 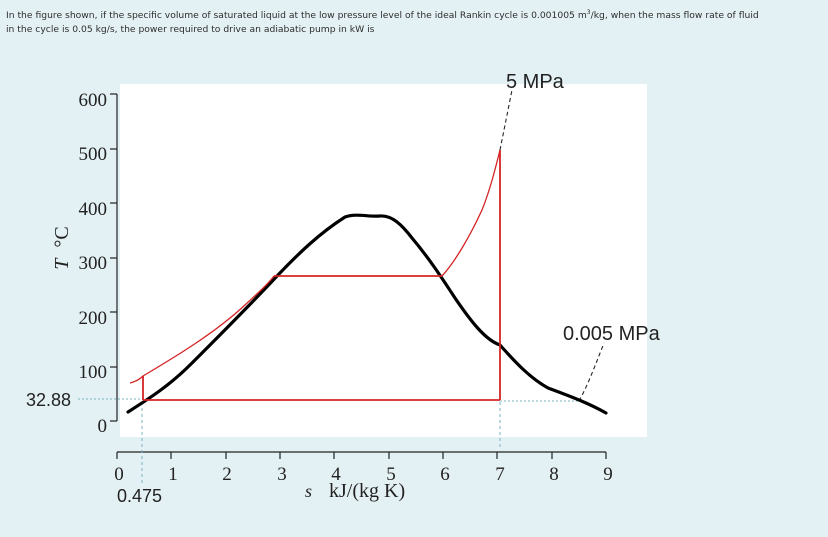 What do you see at coordinates (114, 257) in the screenshot?
I see `y-axis` at bounding box center [114, 257].